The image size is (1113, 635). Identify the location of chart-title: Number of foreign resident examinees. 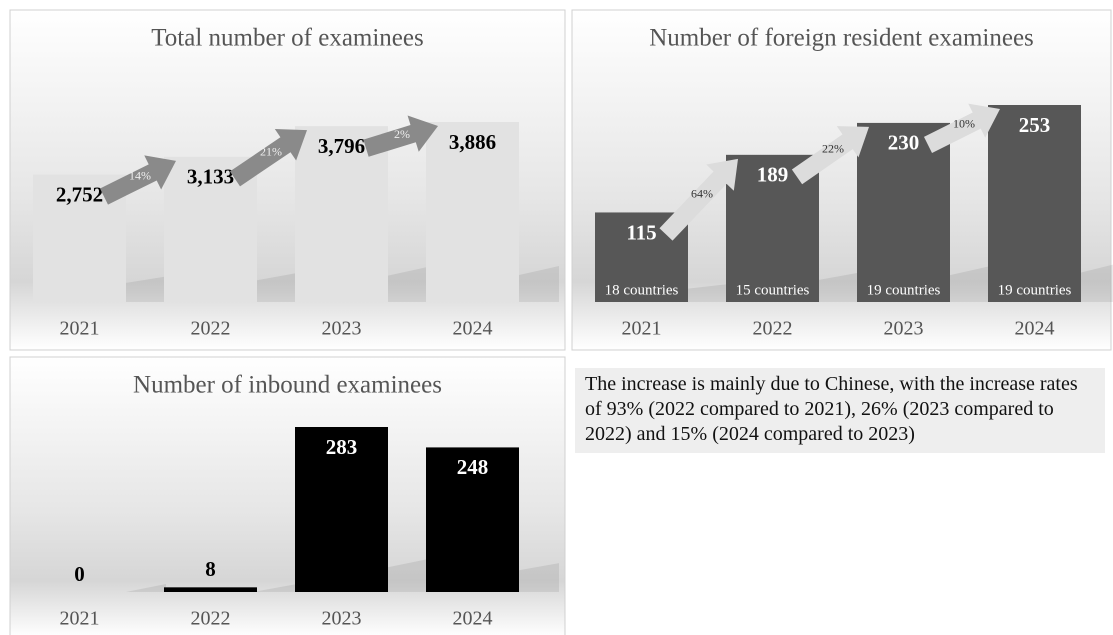
(841, 38).